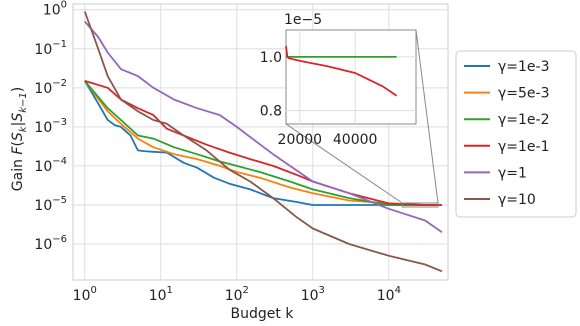 The height and width of the screenshot is (326, 580). Describe the element at coordinates (19, 139) in the screenshot. I see `y-axis-label: Gain F(Sk|Sk−1)` at that location.